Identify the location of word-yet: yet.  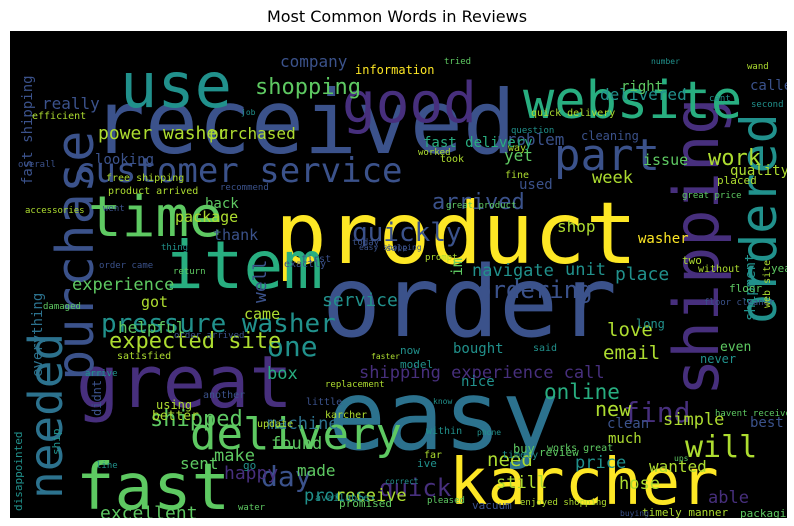
(518, 155).